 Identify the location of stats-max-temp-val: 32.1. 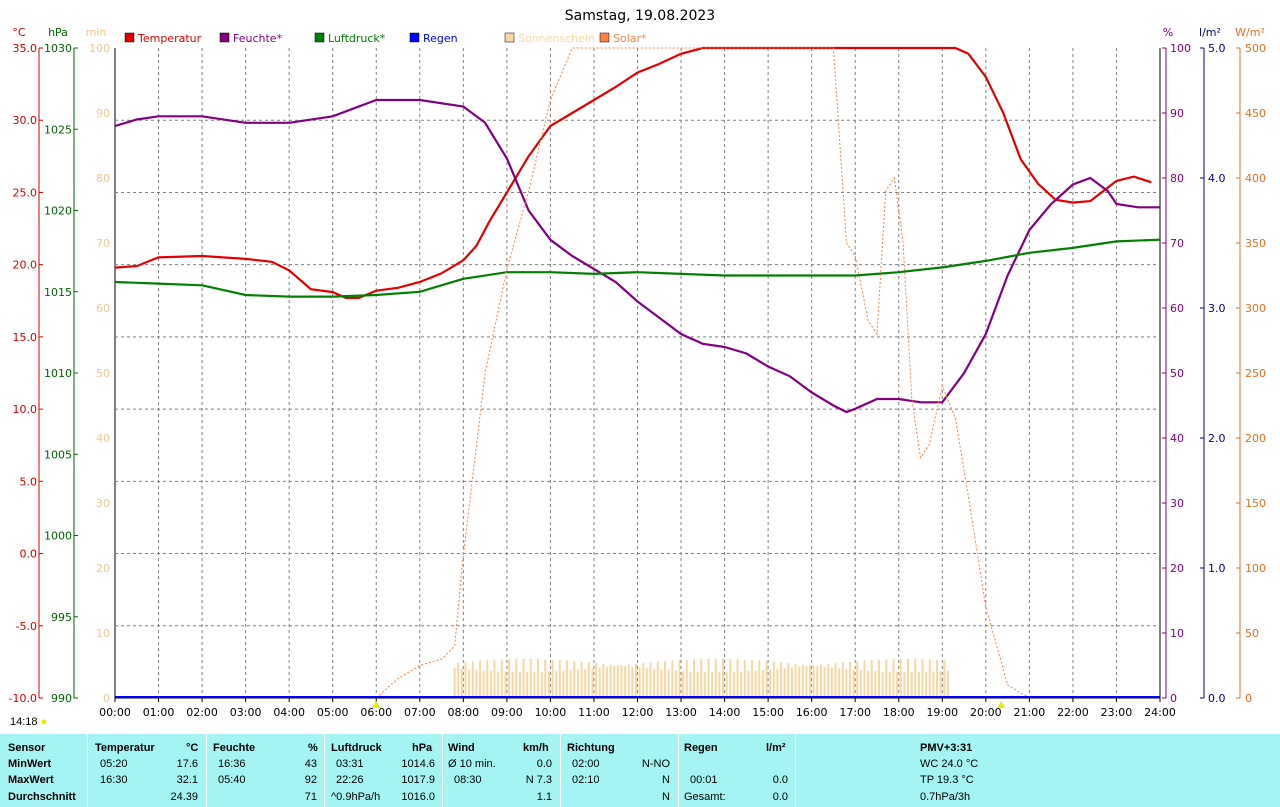
(187, 780).